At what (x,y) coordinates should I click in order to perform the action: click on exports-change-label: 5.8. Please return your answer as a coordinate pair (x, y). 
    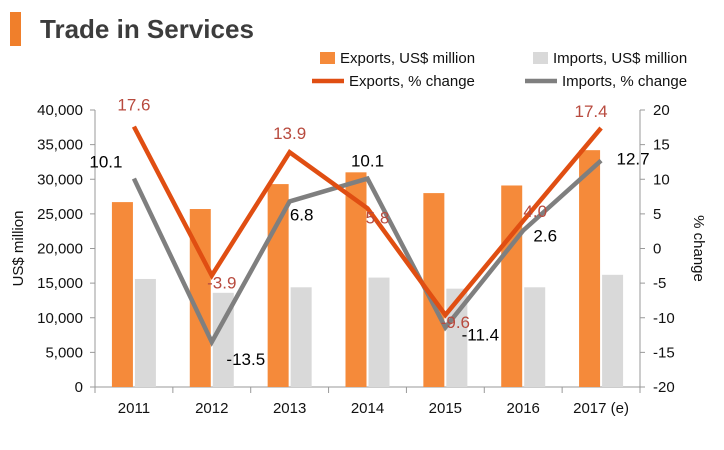
    Looking at the image, I should click on (378, 217).